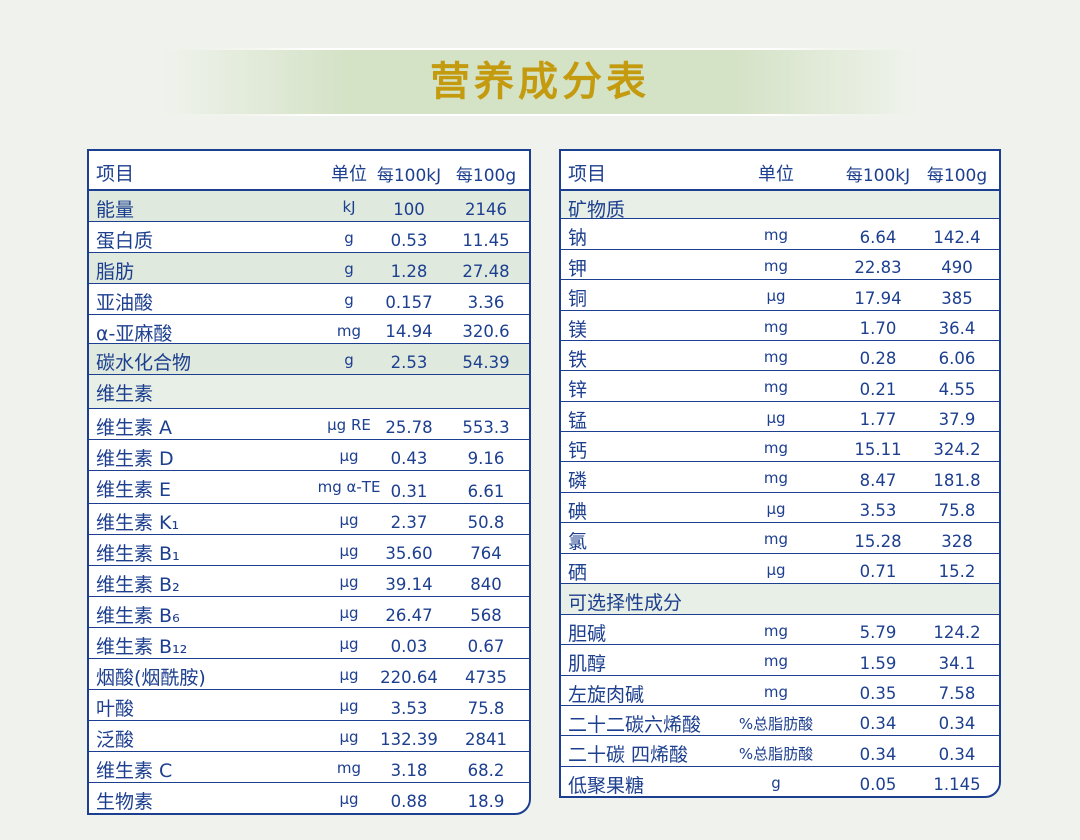 The width and height of the screenshot is (1080, 840). Describe the element at coordinates (115, 709) in the screenshot. I see `item-name: 叶酸` at that location.